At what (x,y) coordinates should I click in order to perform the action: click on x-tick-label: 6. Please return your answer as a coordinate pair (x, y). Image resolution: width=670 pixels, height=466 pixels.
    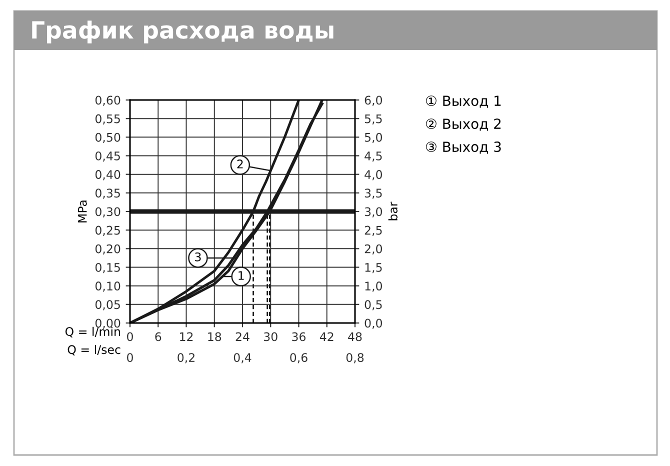
    Looking at the image, I should click on (158, 337).